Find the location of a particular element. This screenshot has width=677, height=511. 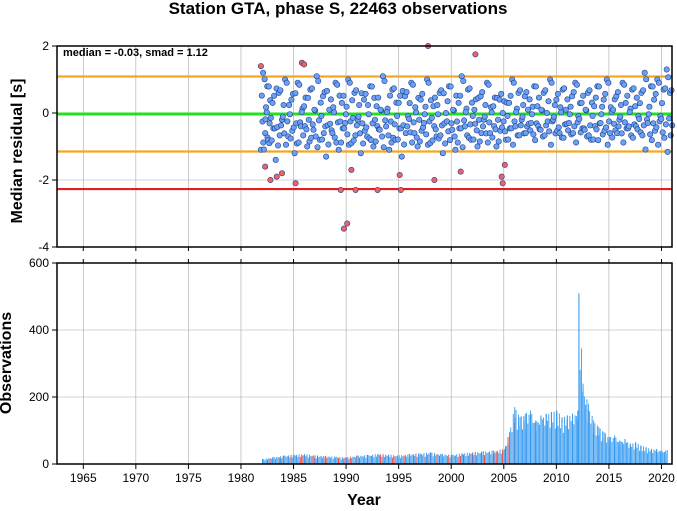

x-tick-label: 2020 is located at coordinates (661, 478).